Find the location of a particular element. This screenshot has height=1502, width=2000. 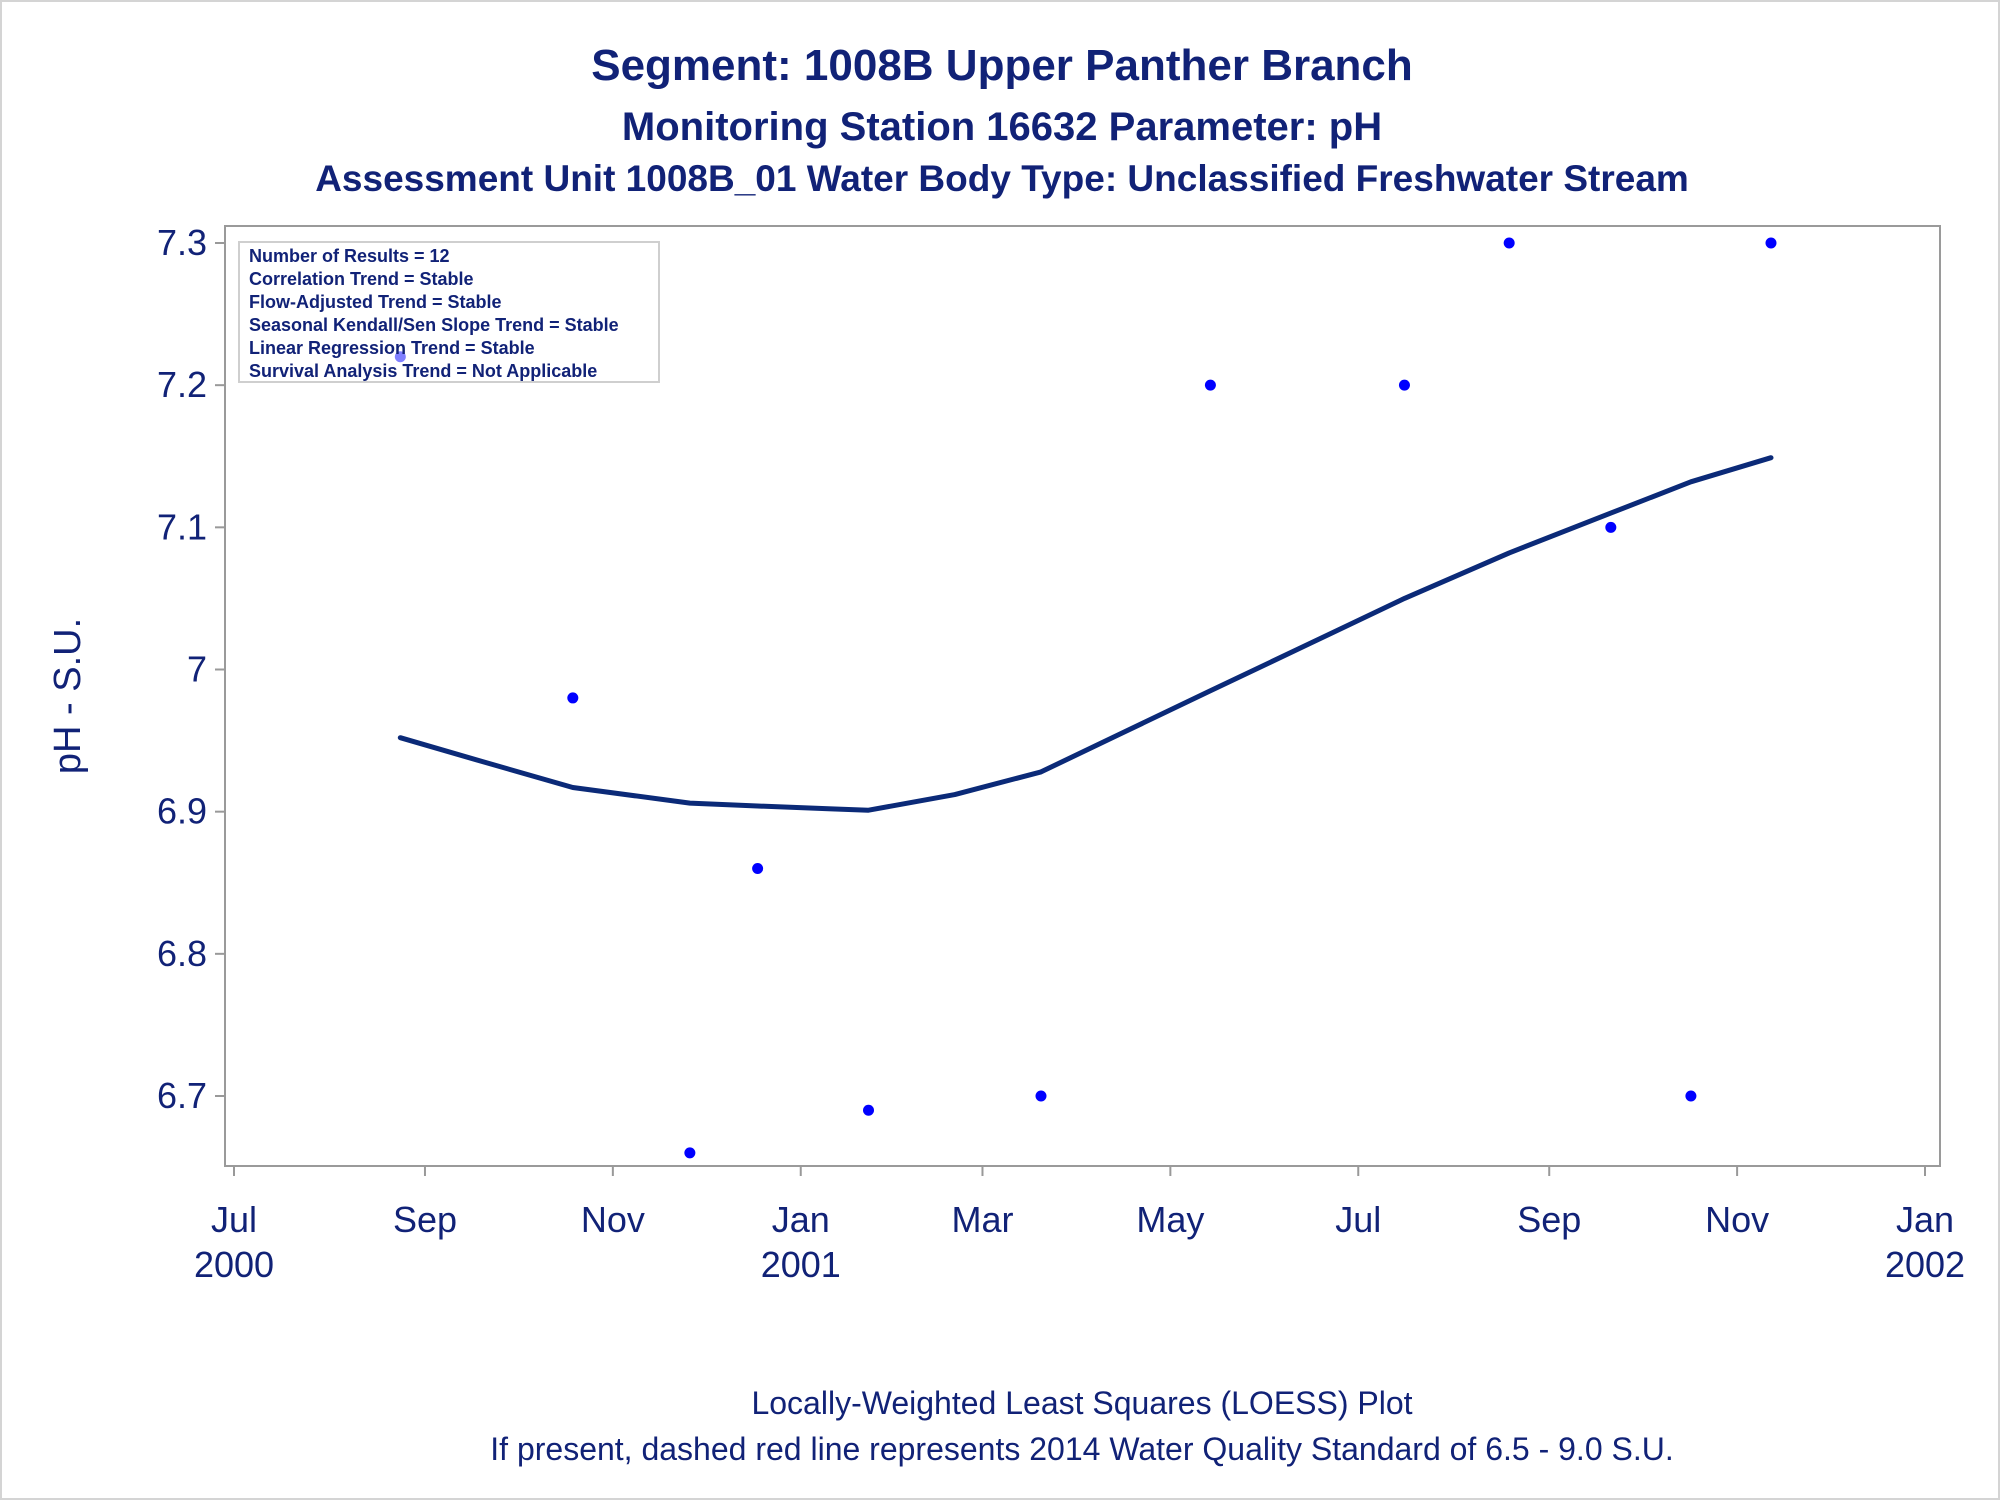

y-axis-label: pH - S.U. is located at coordinates (68, 696).